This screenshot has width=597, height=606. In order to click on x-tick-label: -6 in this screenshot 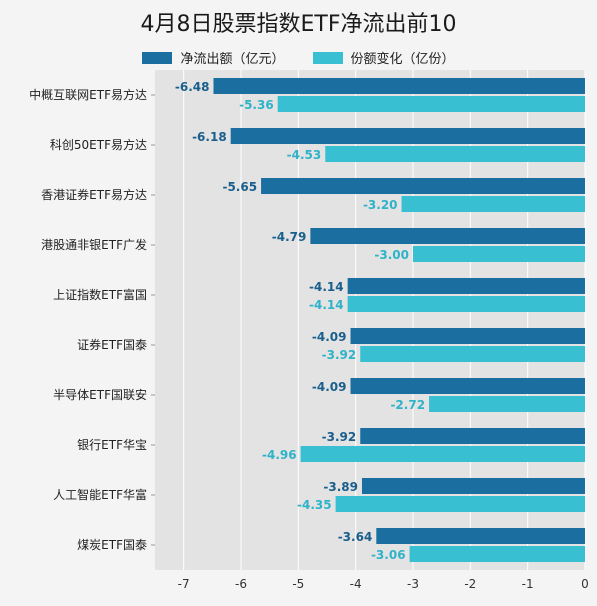, I will do `click(241, 584)`.